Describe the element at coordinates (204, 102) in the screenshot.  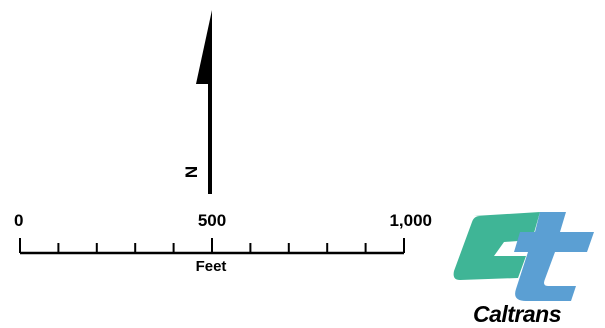
I see `north-arrow-icon` at that location.